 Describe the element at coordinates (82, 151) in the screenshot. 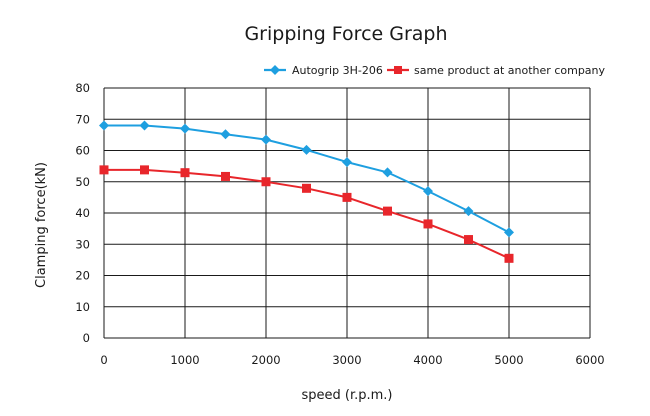

I see `y-tick-label: 60` at that location.